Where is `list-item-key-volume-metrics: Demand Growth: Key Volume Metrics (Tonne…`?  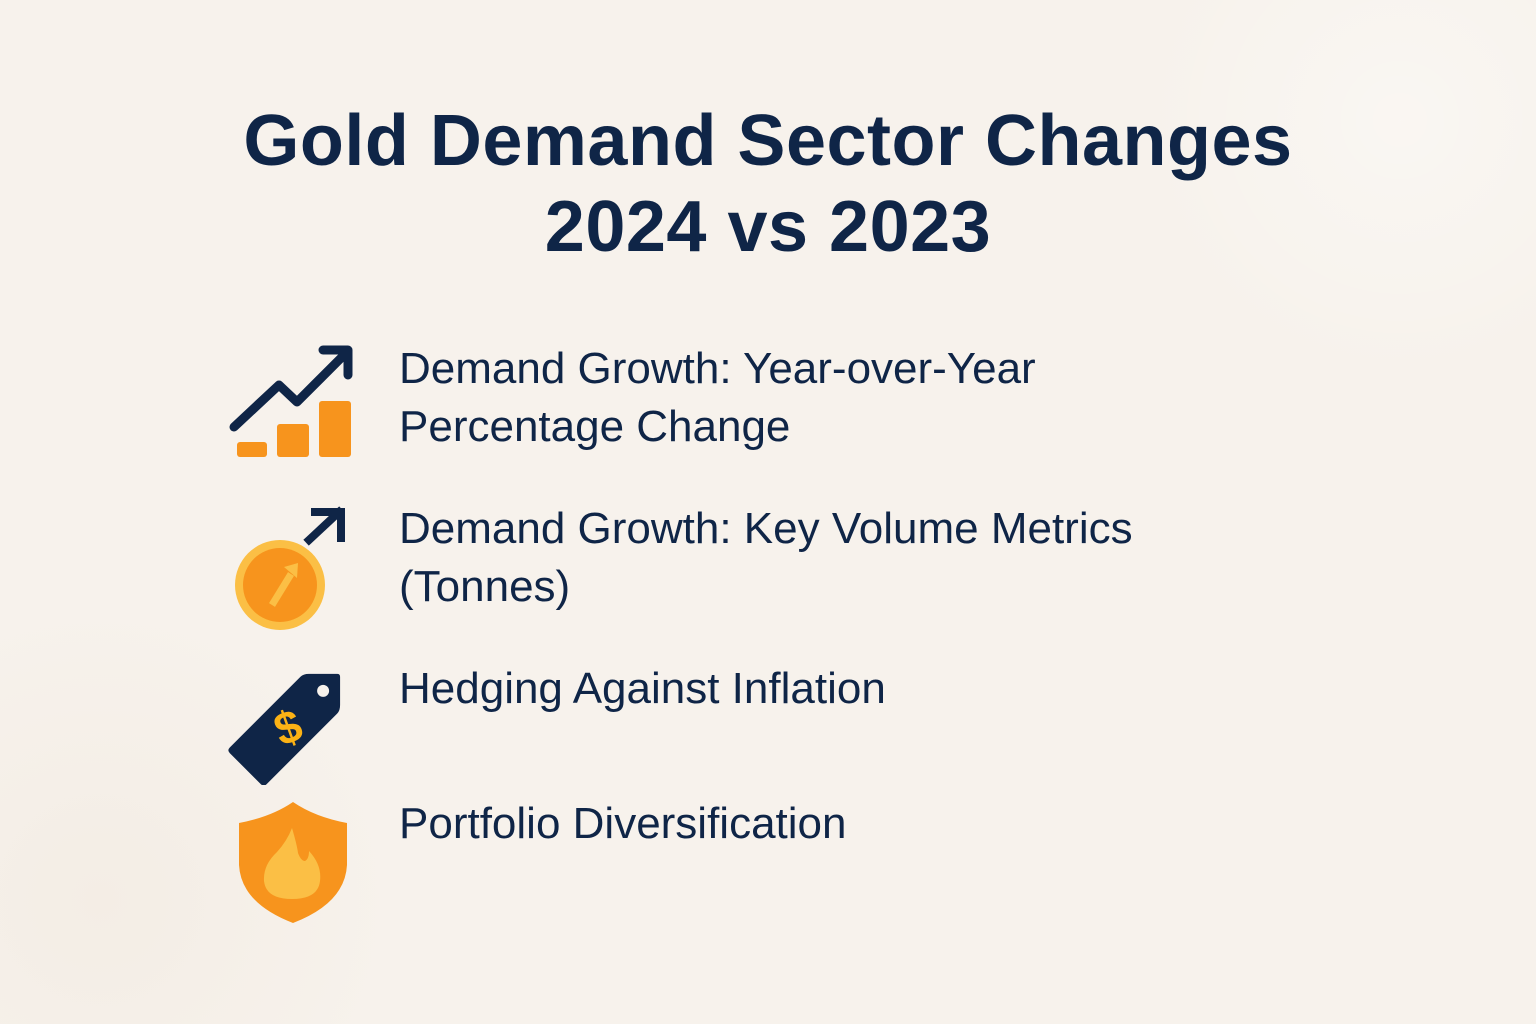
list-item-key-volume-metrics: Demand Growth: Key Volume Metrics (Tonne… is located at coordinates (775, 570).